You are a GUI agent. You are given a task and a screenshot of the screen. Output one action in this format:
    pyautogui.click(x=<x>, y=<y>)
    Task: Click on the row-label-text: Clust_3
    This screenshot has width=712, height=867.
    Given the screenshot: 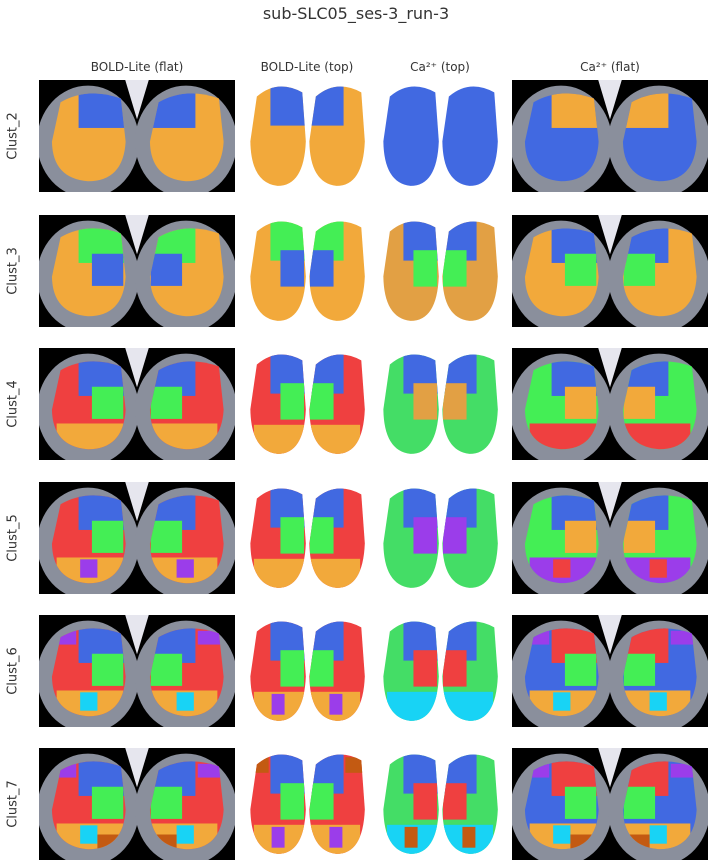 What is the action you would take?
    pyautogui.click(x=13, y=271)
    